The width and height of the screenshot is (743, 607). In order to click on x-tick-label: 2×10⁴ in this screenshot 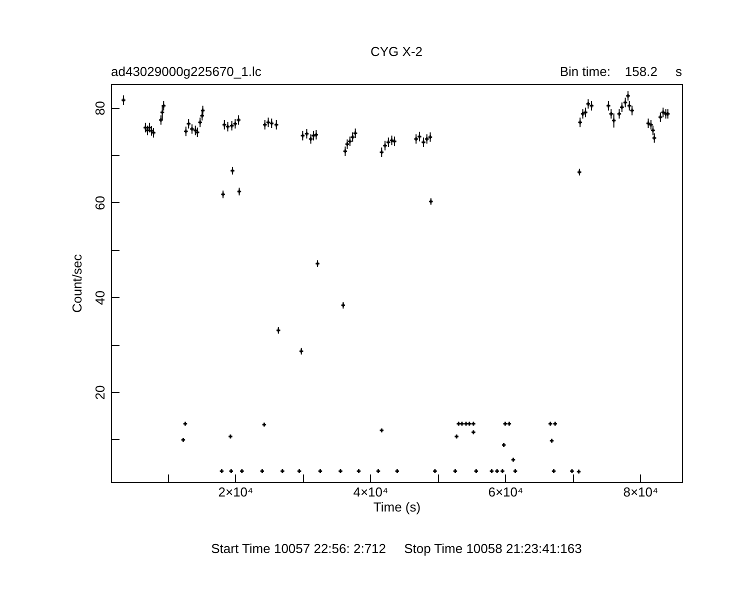, I will do `click(236, 492)`.